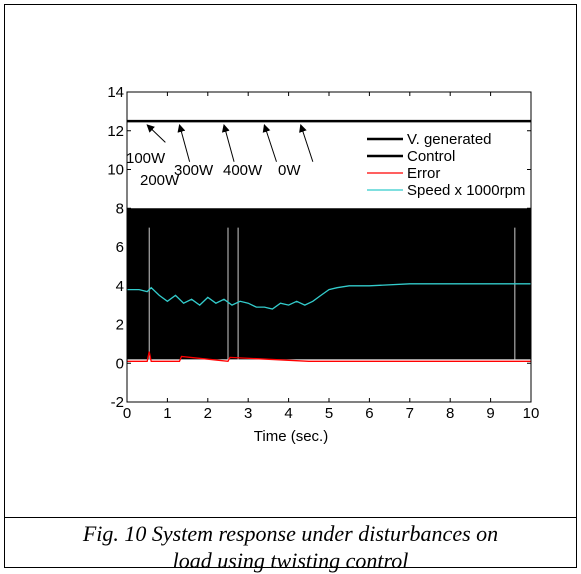 This screenshot has height=574, width=581. What do you see at coordinates (115, 170) in the screenshot?
I see `y-tick-label: 10` at bounding box center [115, 170].